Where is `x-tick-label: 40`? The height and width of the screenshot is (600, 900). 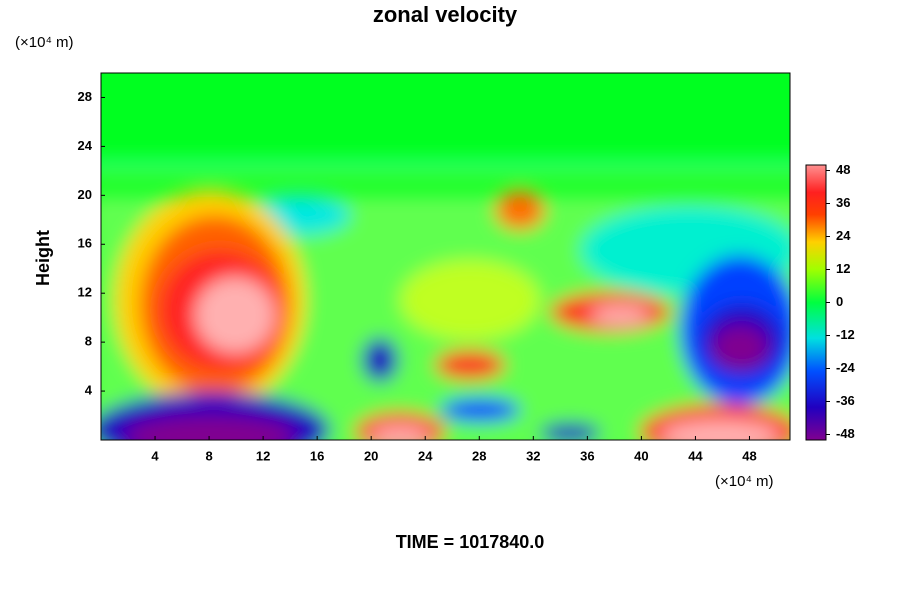 x-tick-label: 40 is located at coordinates (641, 455).